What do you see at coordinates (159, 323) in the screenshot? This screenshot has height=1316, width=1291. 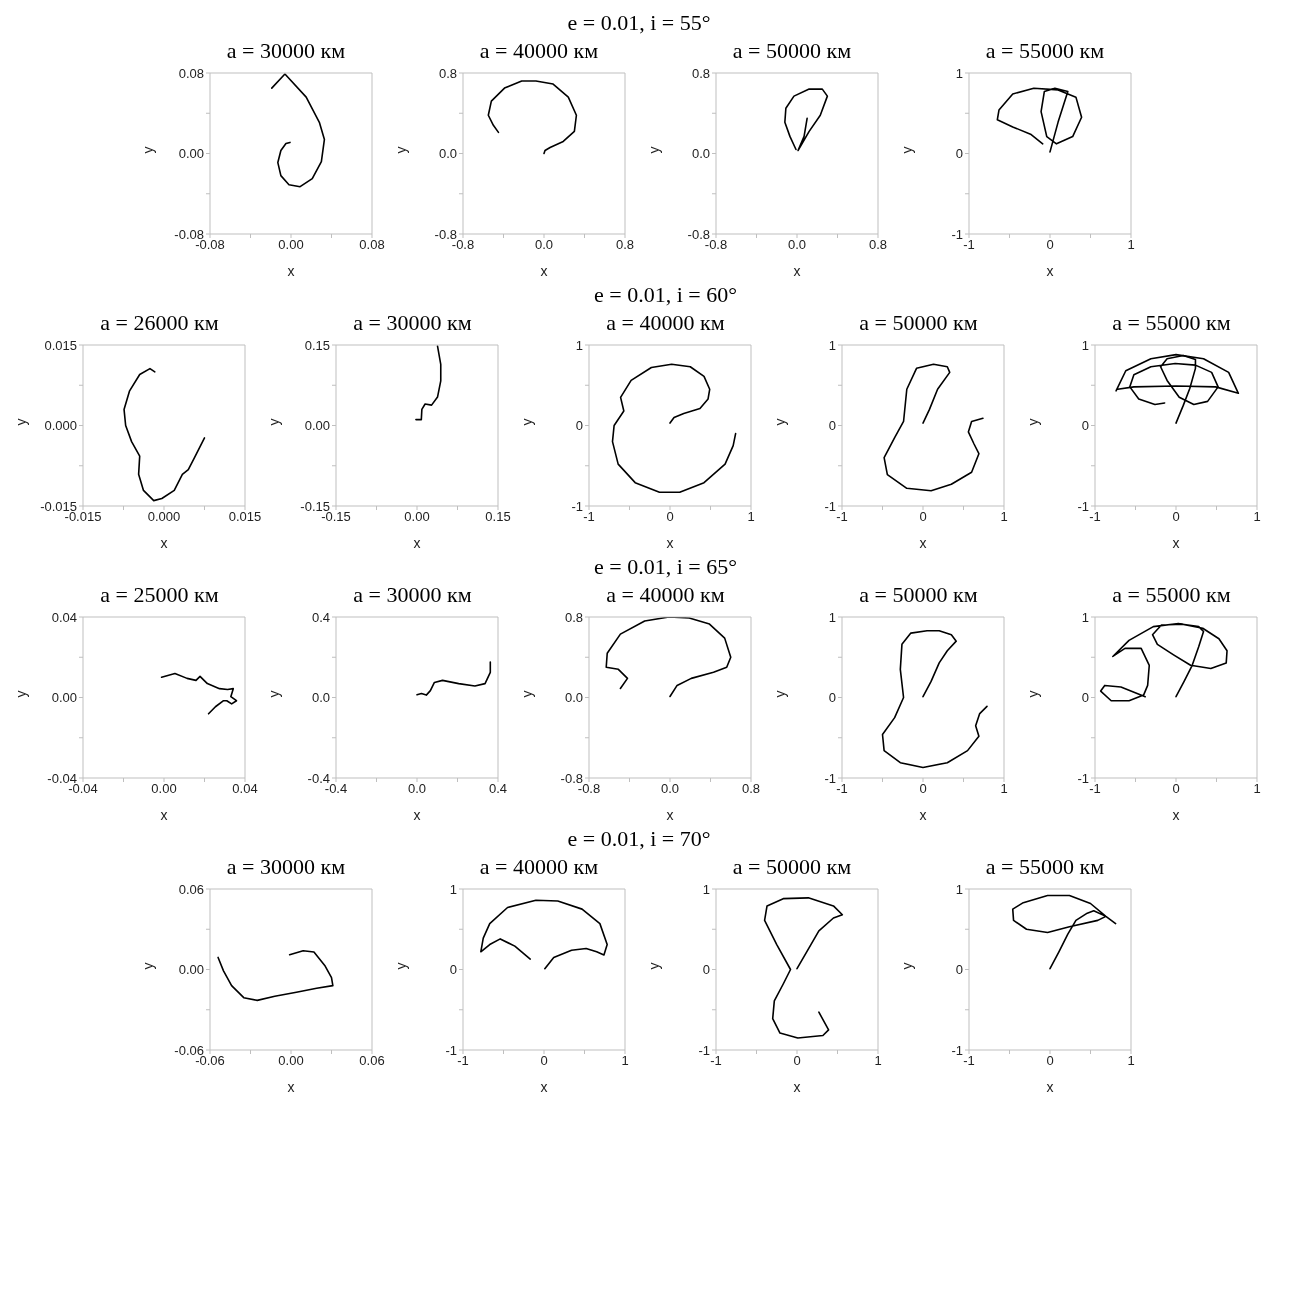 I see `chart-title: a = 26000 км` at bounding box center [159, 323].